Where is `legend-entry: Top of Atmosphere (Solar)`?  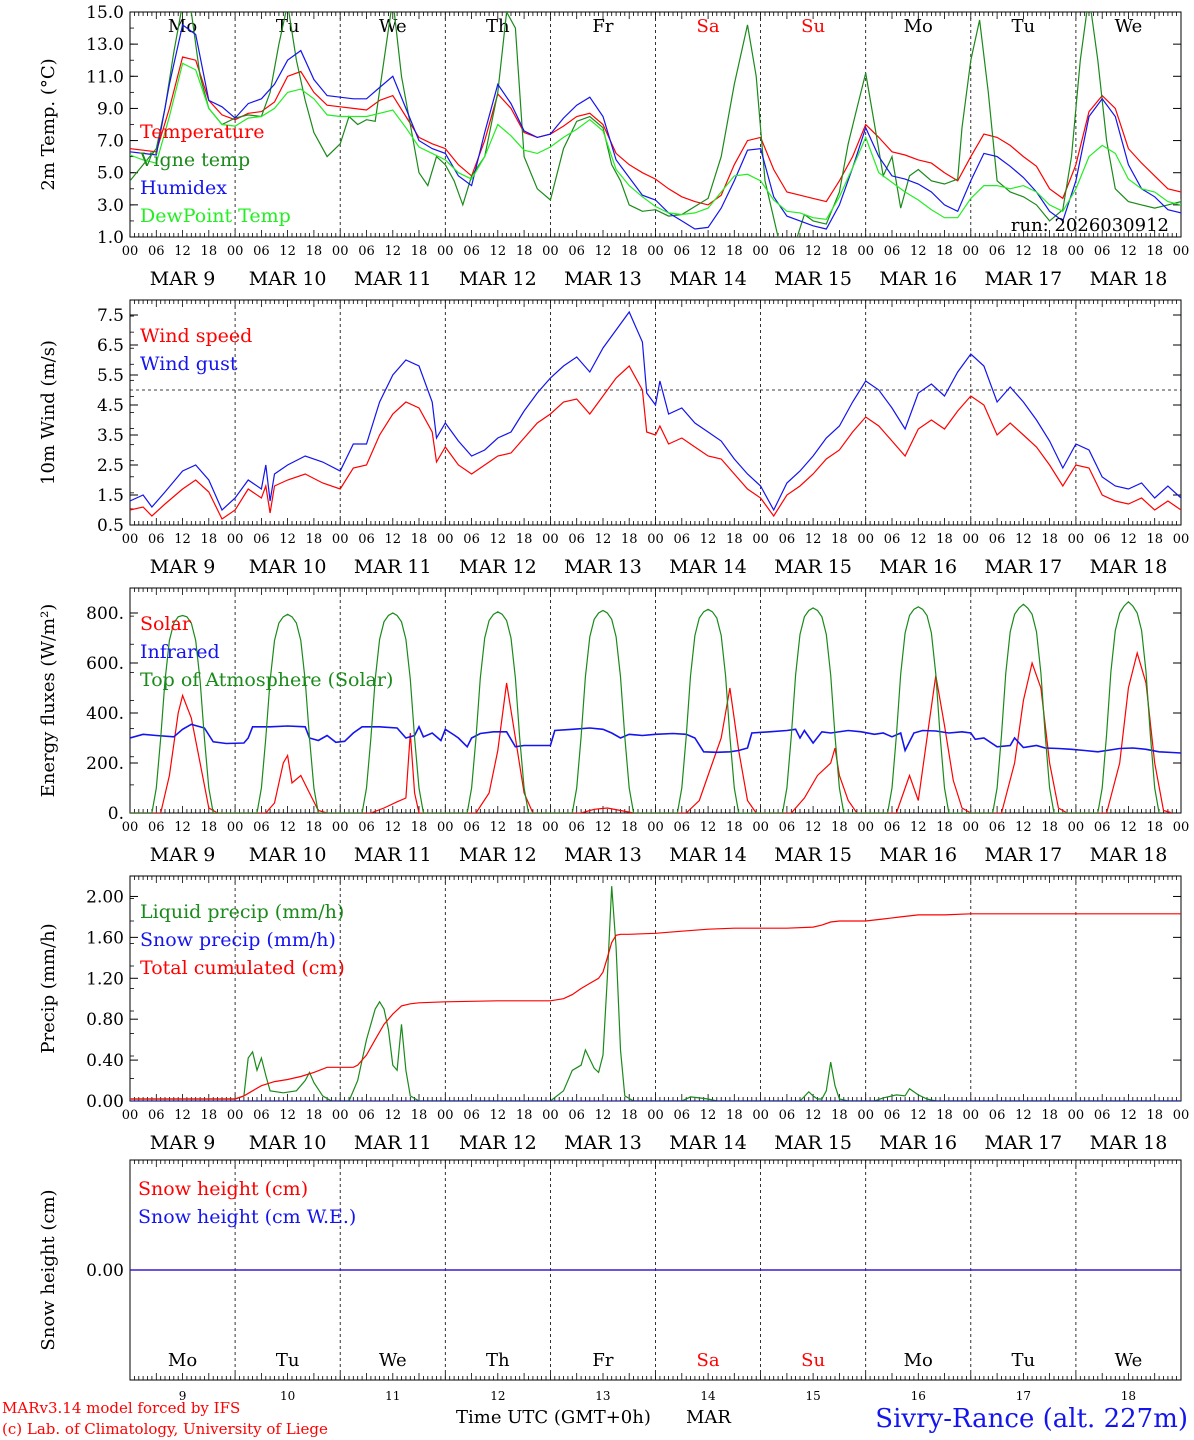
legend-entry: Top of Atmosphere (Solar) is located at coordinates (266, 680).